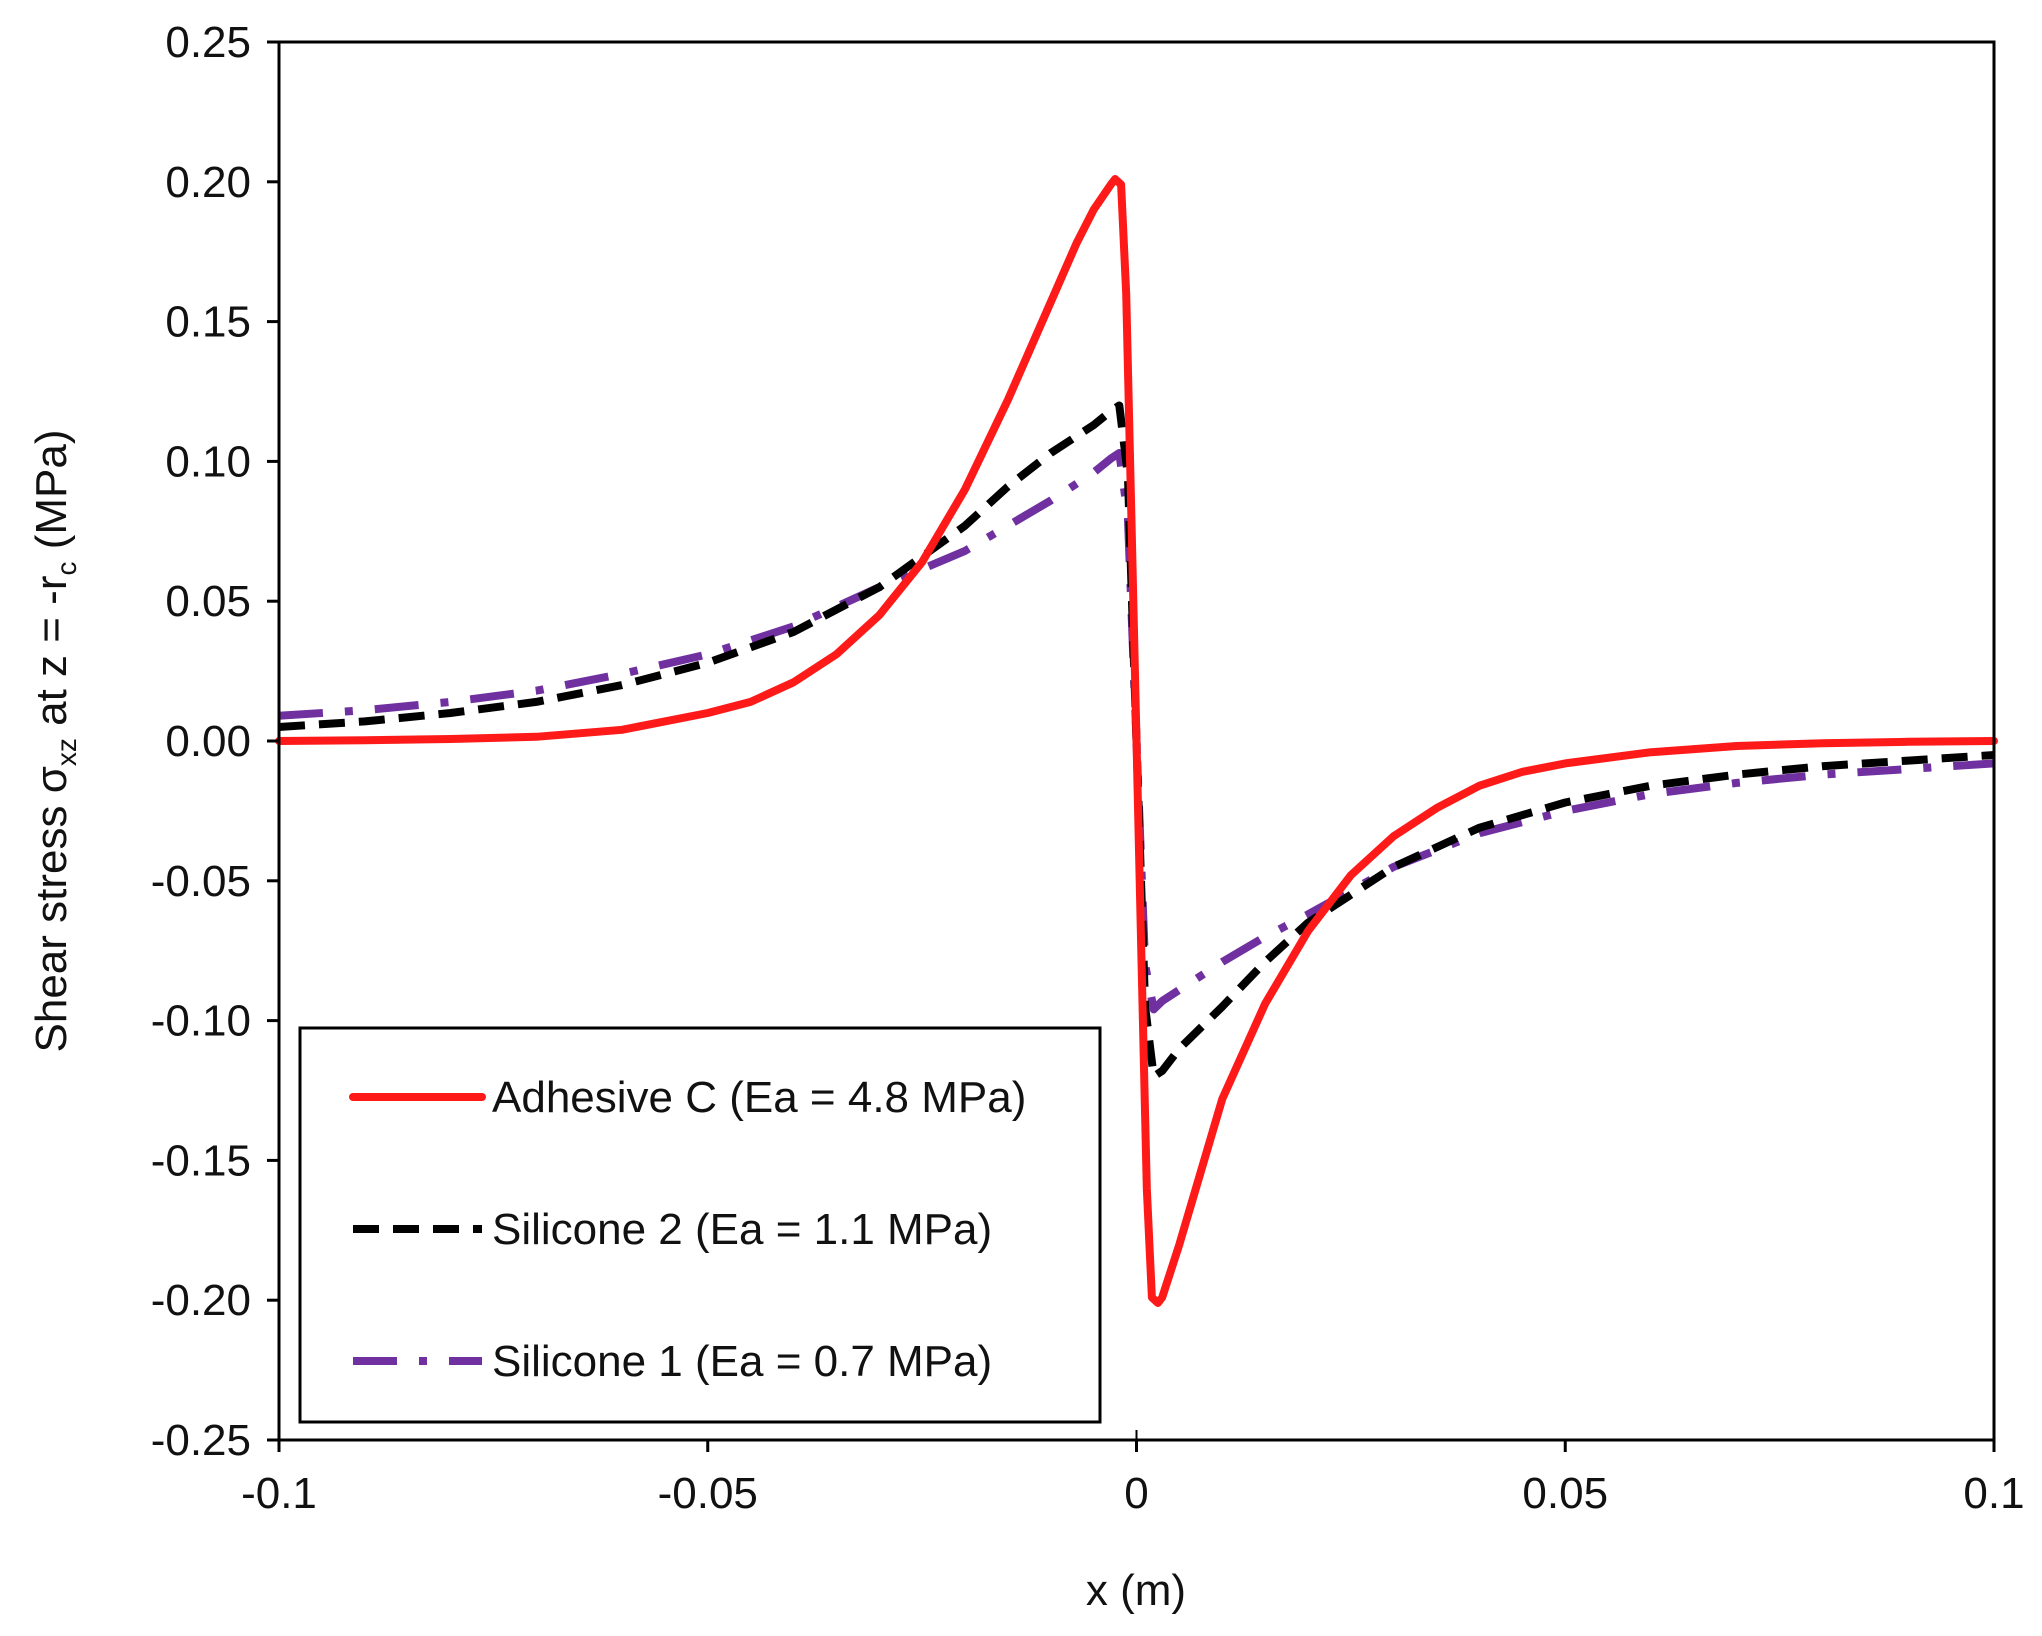 The width and height of the screenshot is (2042, 1636). Describe the element at coordinates (1136, 1493) in the screenshot. I see `x-tick-label: 0` at that location.